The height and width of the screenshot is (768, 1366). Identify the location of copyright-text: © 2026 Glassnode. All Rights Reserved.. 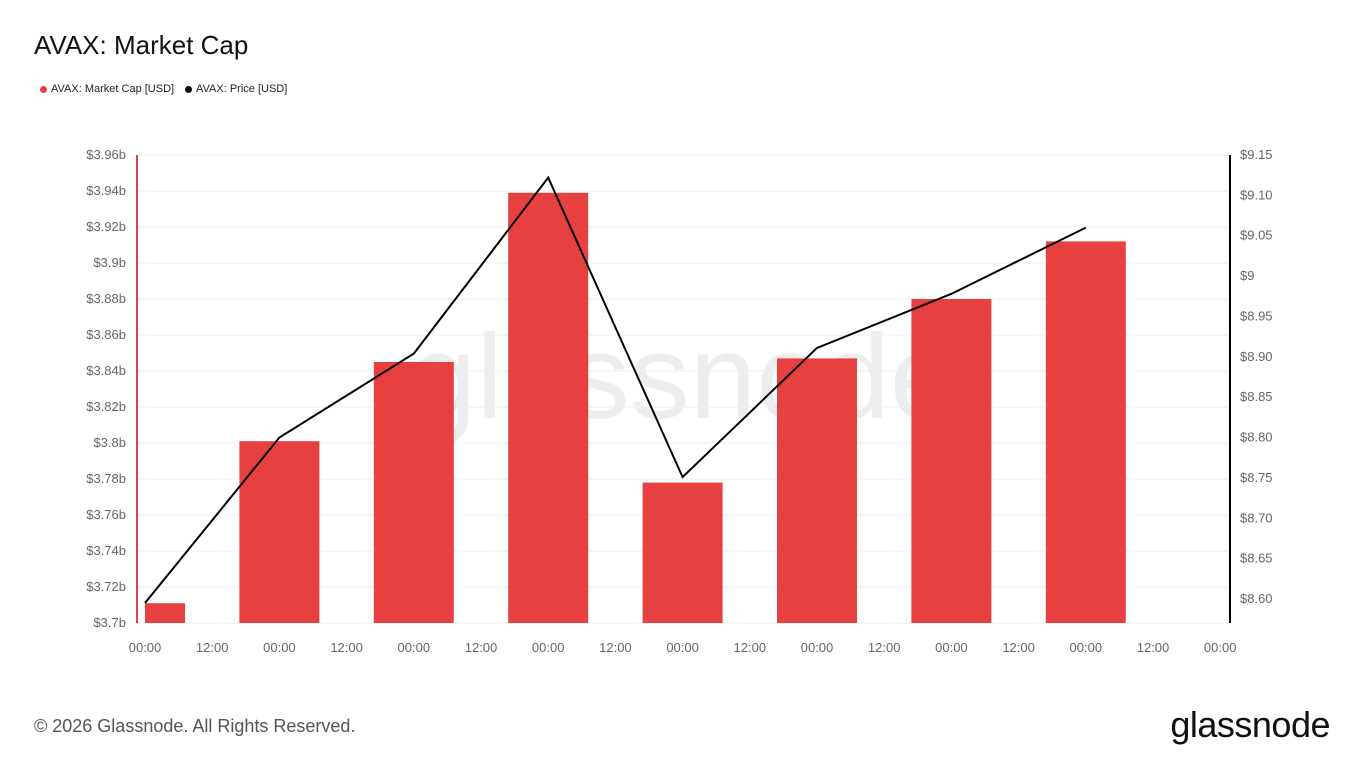
(195, 726).